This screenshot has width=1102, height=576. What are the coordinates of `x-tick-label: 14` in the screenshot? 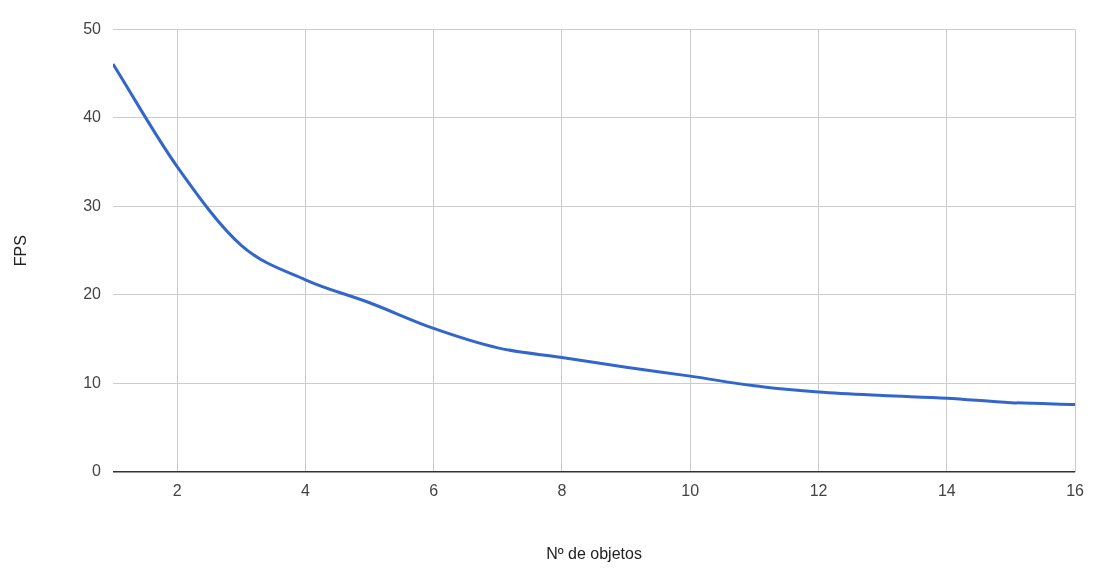 It's located at (946, 490).